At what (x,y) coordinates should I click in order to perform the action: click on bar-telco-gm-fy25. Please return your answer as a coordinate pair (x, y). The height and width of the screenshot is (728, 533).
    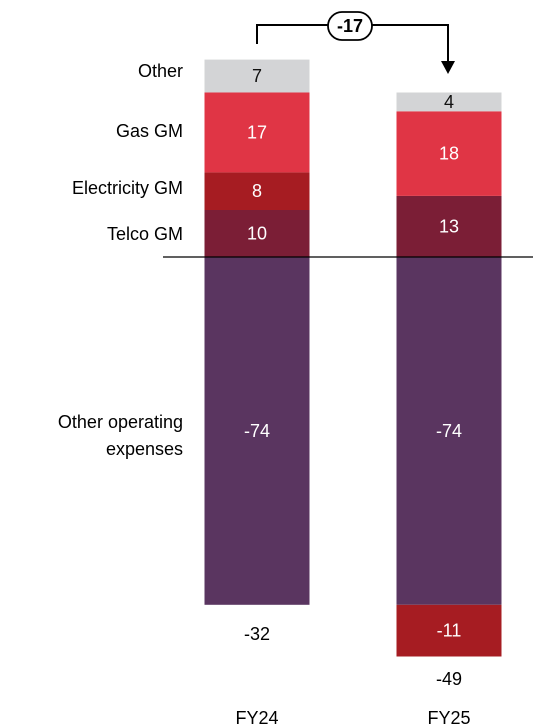
    Looking at the image, I should click on (449, 226).